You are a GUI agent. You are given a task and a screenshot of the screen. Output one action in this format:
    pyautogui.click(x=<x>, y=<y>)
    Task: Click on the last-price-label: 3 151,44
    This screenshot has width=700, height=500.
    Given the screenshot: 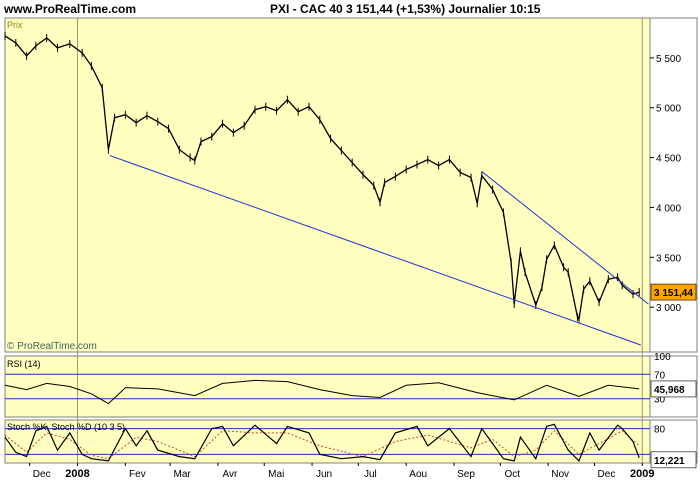 What is the action you would take?
    pyautogui.click(x=673, y=293)
    